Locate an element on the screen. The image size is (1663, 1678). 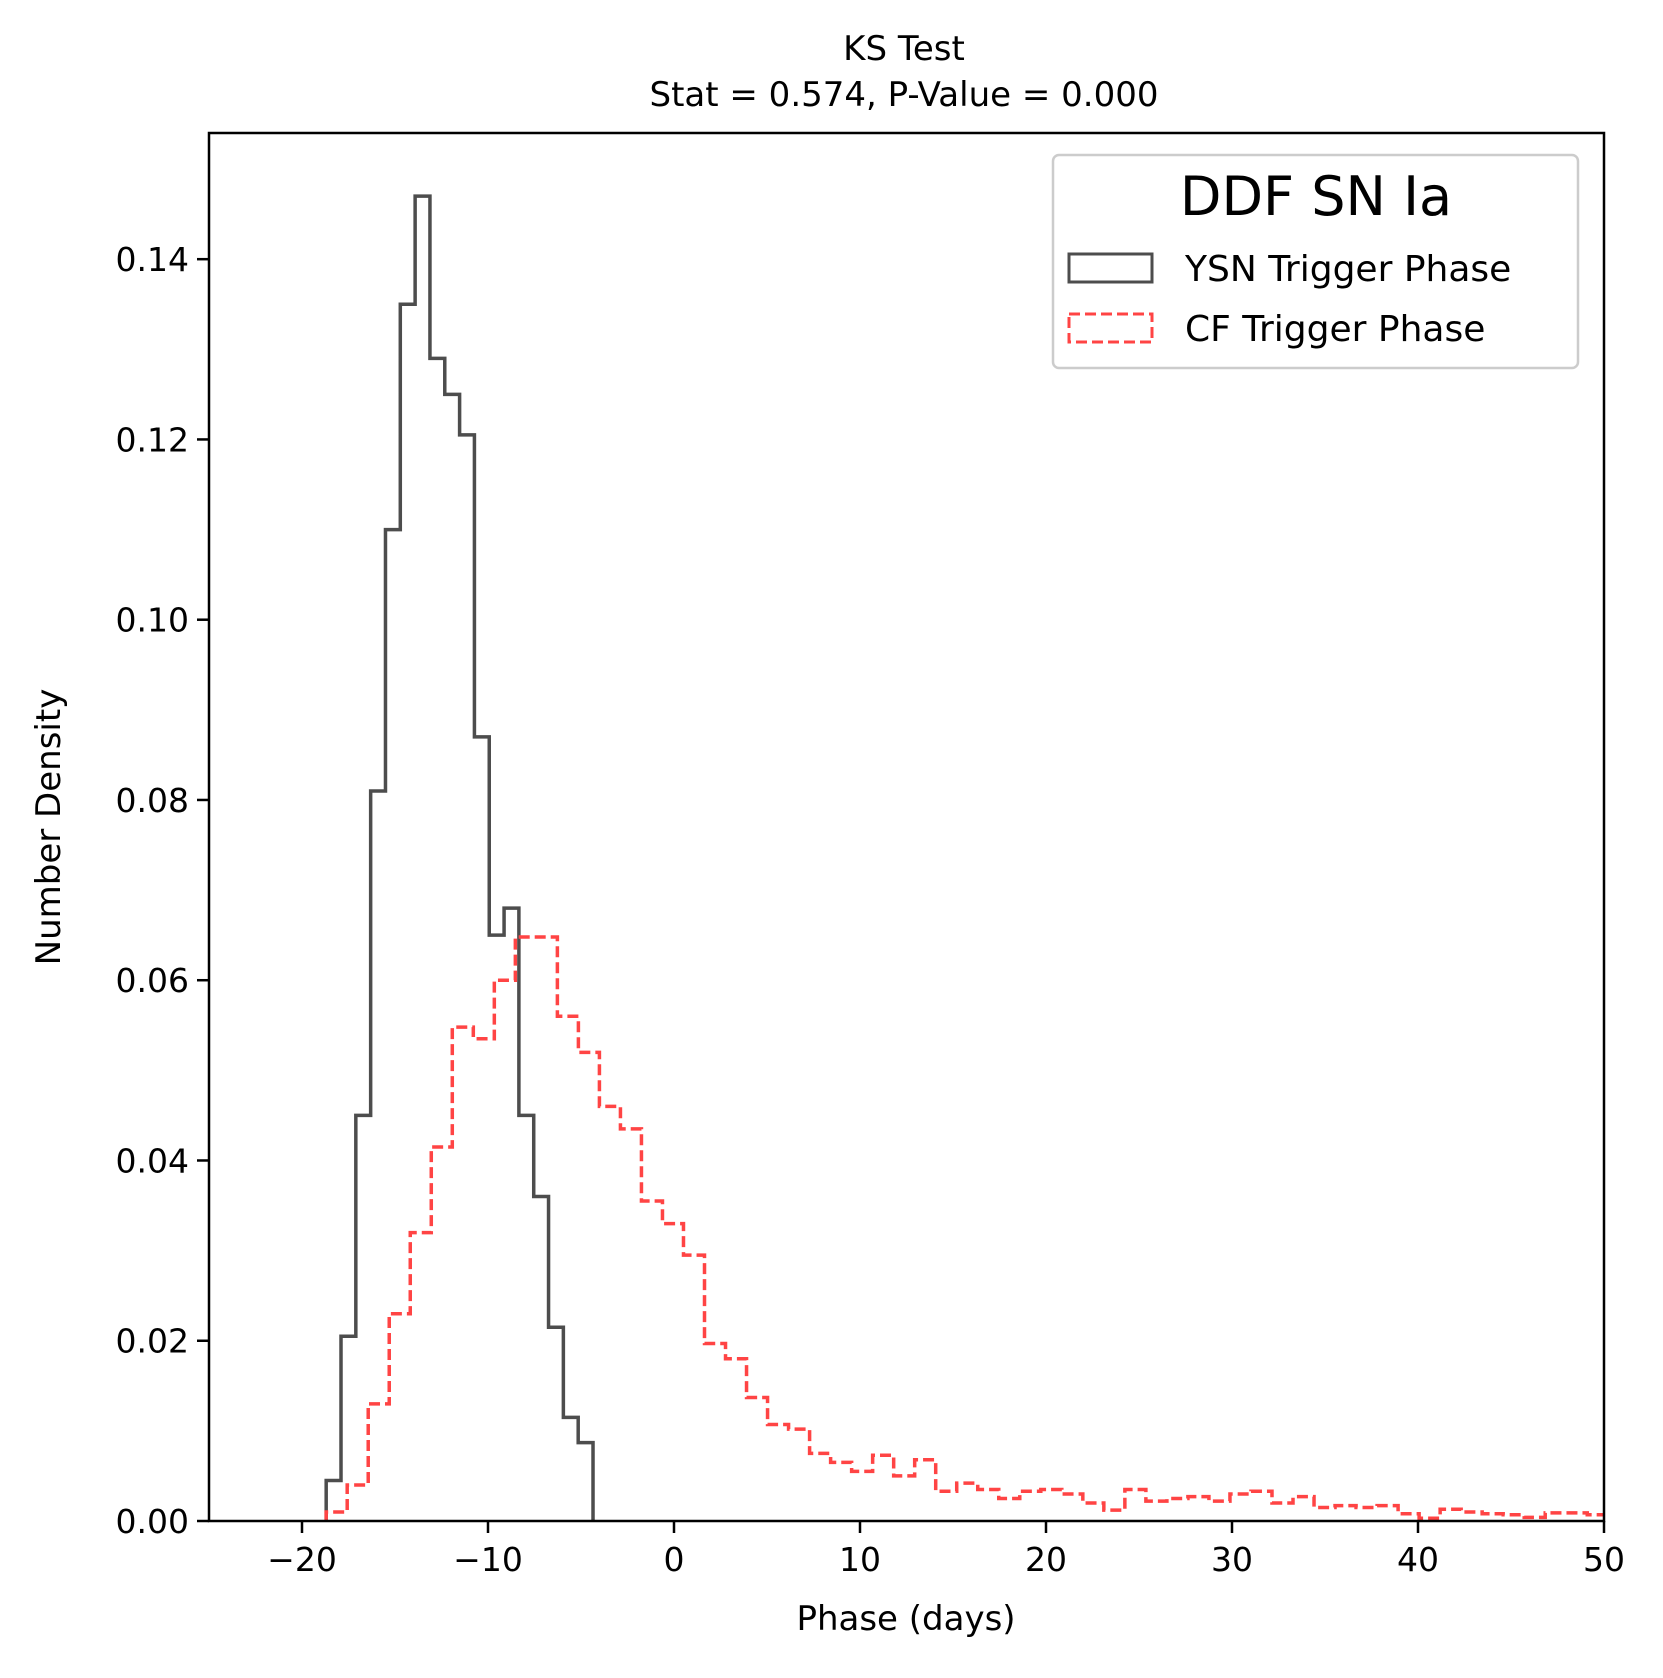
x-tick: 40 is located at coordinates (1418, 1550).